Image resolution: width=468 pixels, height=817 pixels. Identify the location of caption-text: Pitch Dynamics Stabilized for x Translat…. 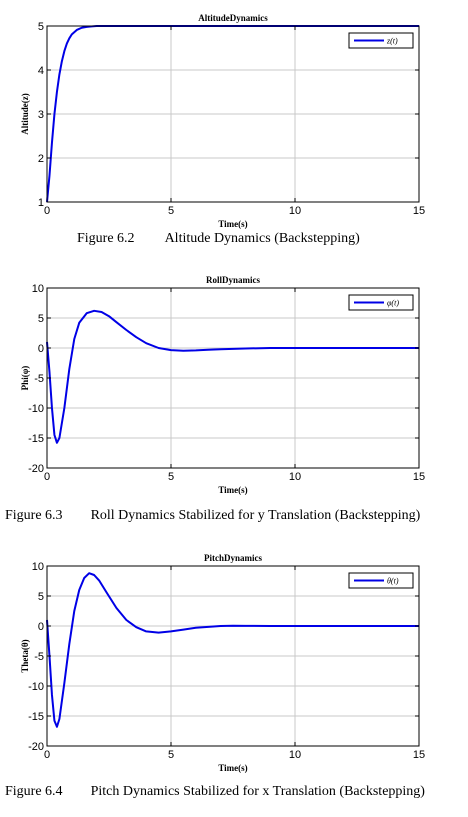
(257, 791).